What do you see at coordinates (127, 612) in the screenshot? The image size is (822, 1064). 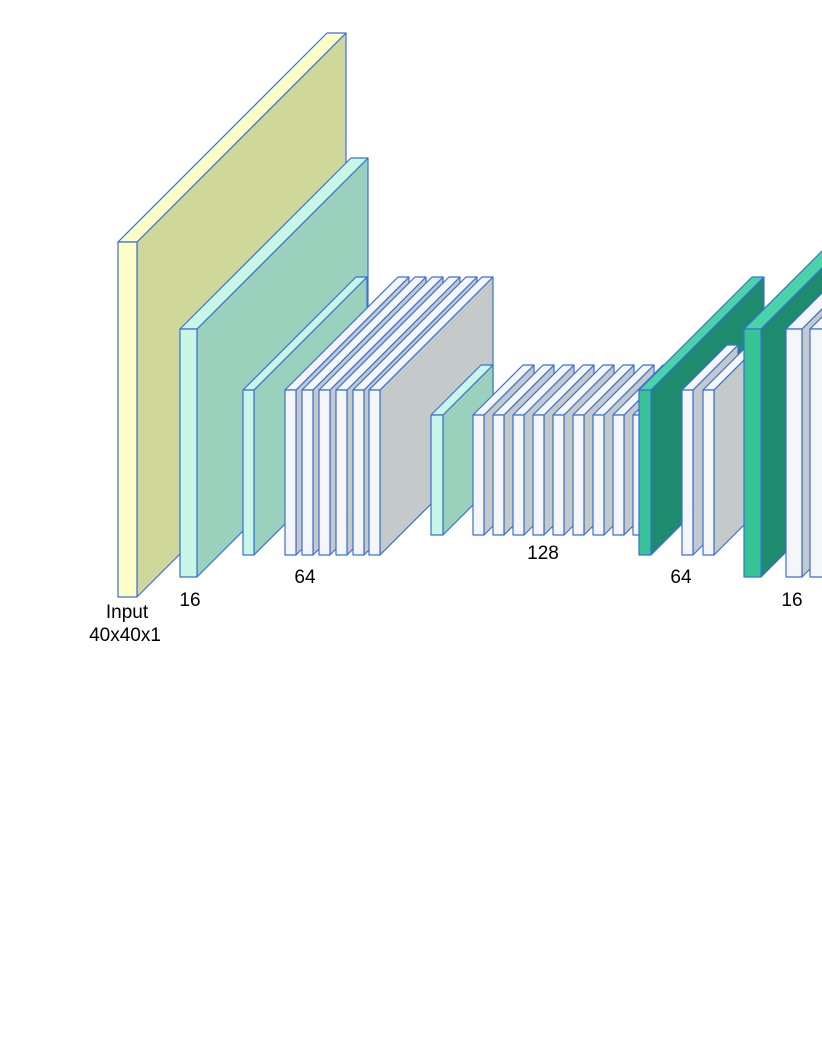 I see `input-label: Input` at bounding box center [127, 612].